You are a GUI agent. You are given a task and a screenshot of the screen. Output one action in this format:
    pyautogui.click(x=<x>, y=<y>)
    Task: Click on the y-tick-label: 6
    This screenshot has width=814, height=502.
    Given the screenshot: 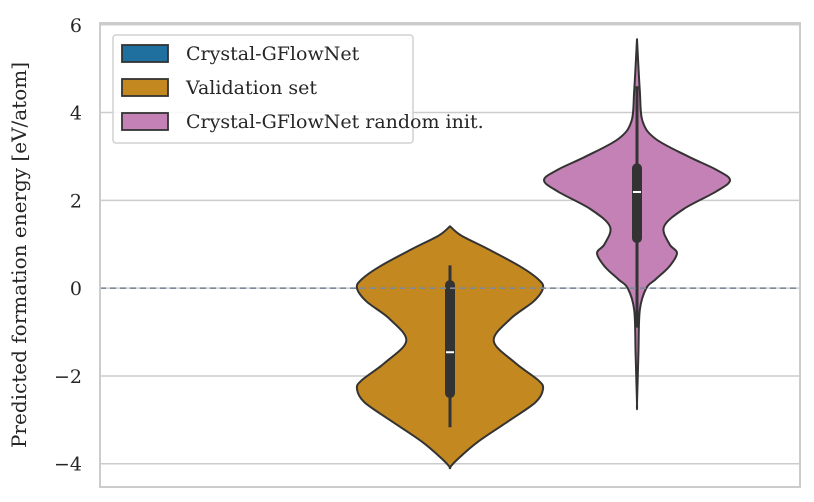 What is the action you would take?
    pyautogui.click(x=76, y=26)
    